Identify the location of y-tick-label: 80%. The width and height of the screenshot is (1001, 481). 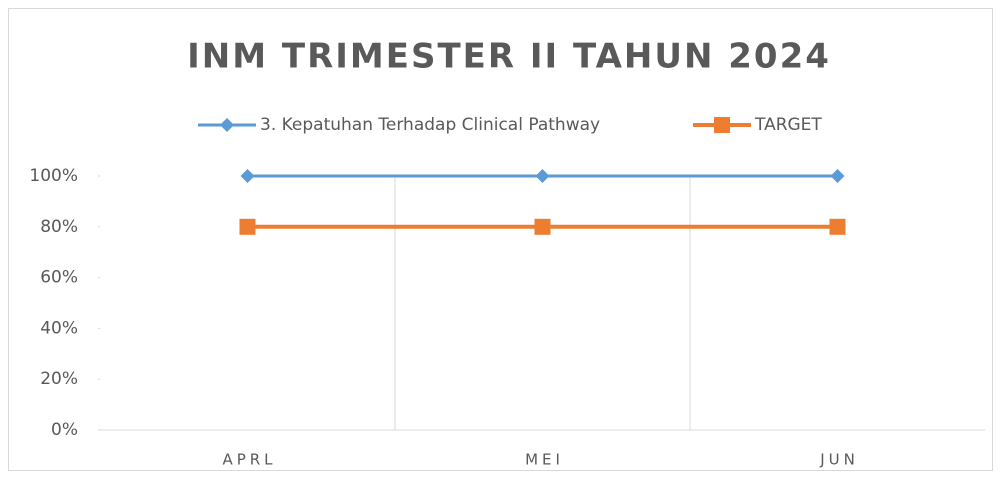
(59, 227).